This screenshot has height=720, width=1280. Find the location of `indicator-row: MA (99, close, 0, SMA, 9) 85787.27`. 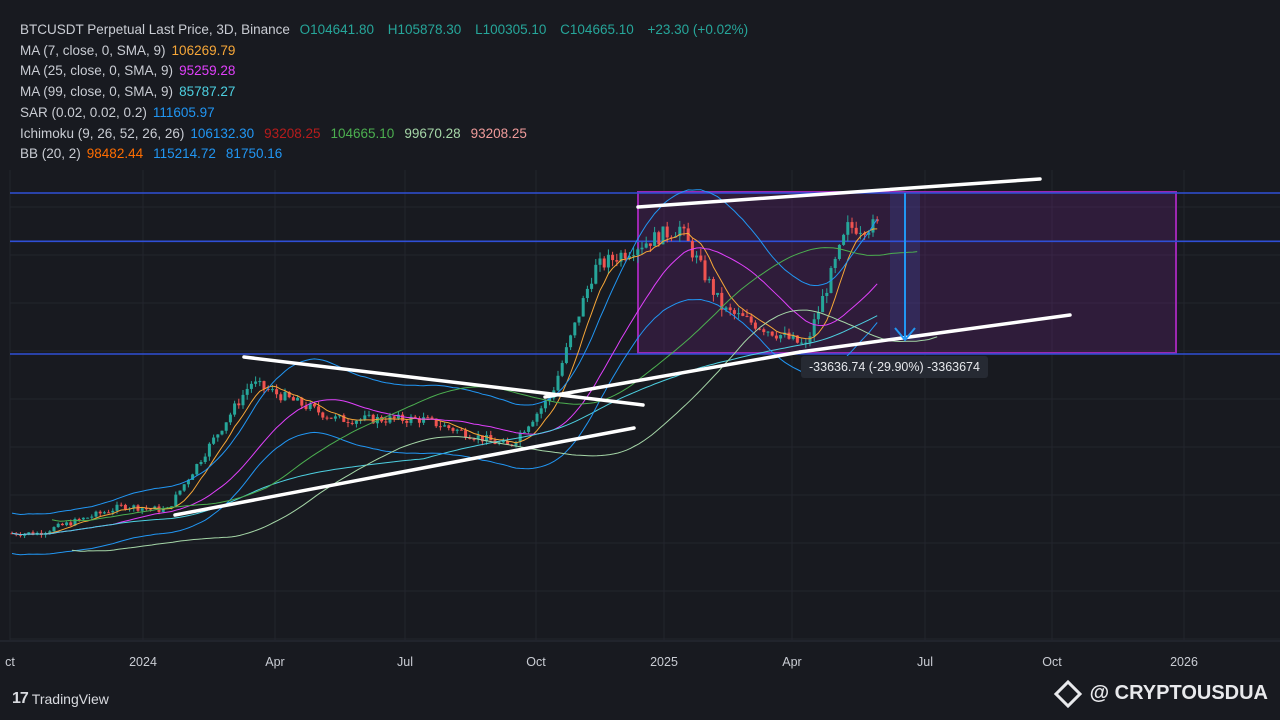

indicator-row: MA (99, close, 0, SMA, 9) 85787.27 is located at coordinates (384, 92).